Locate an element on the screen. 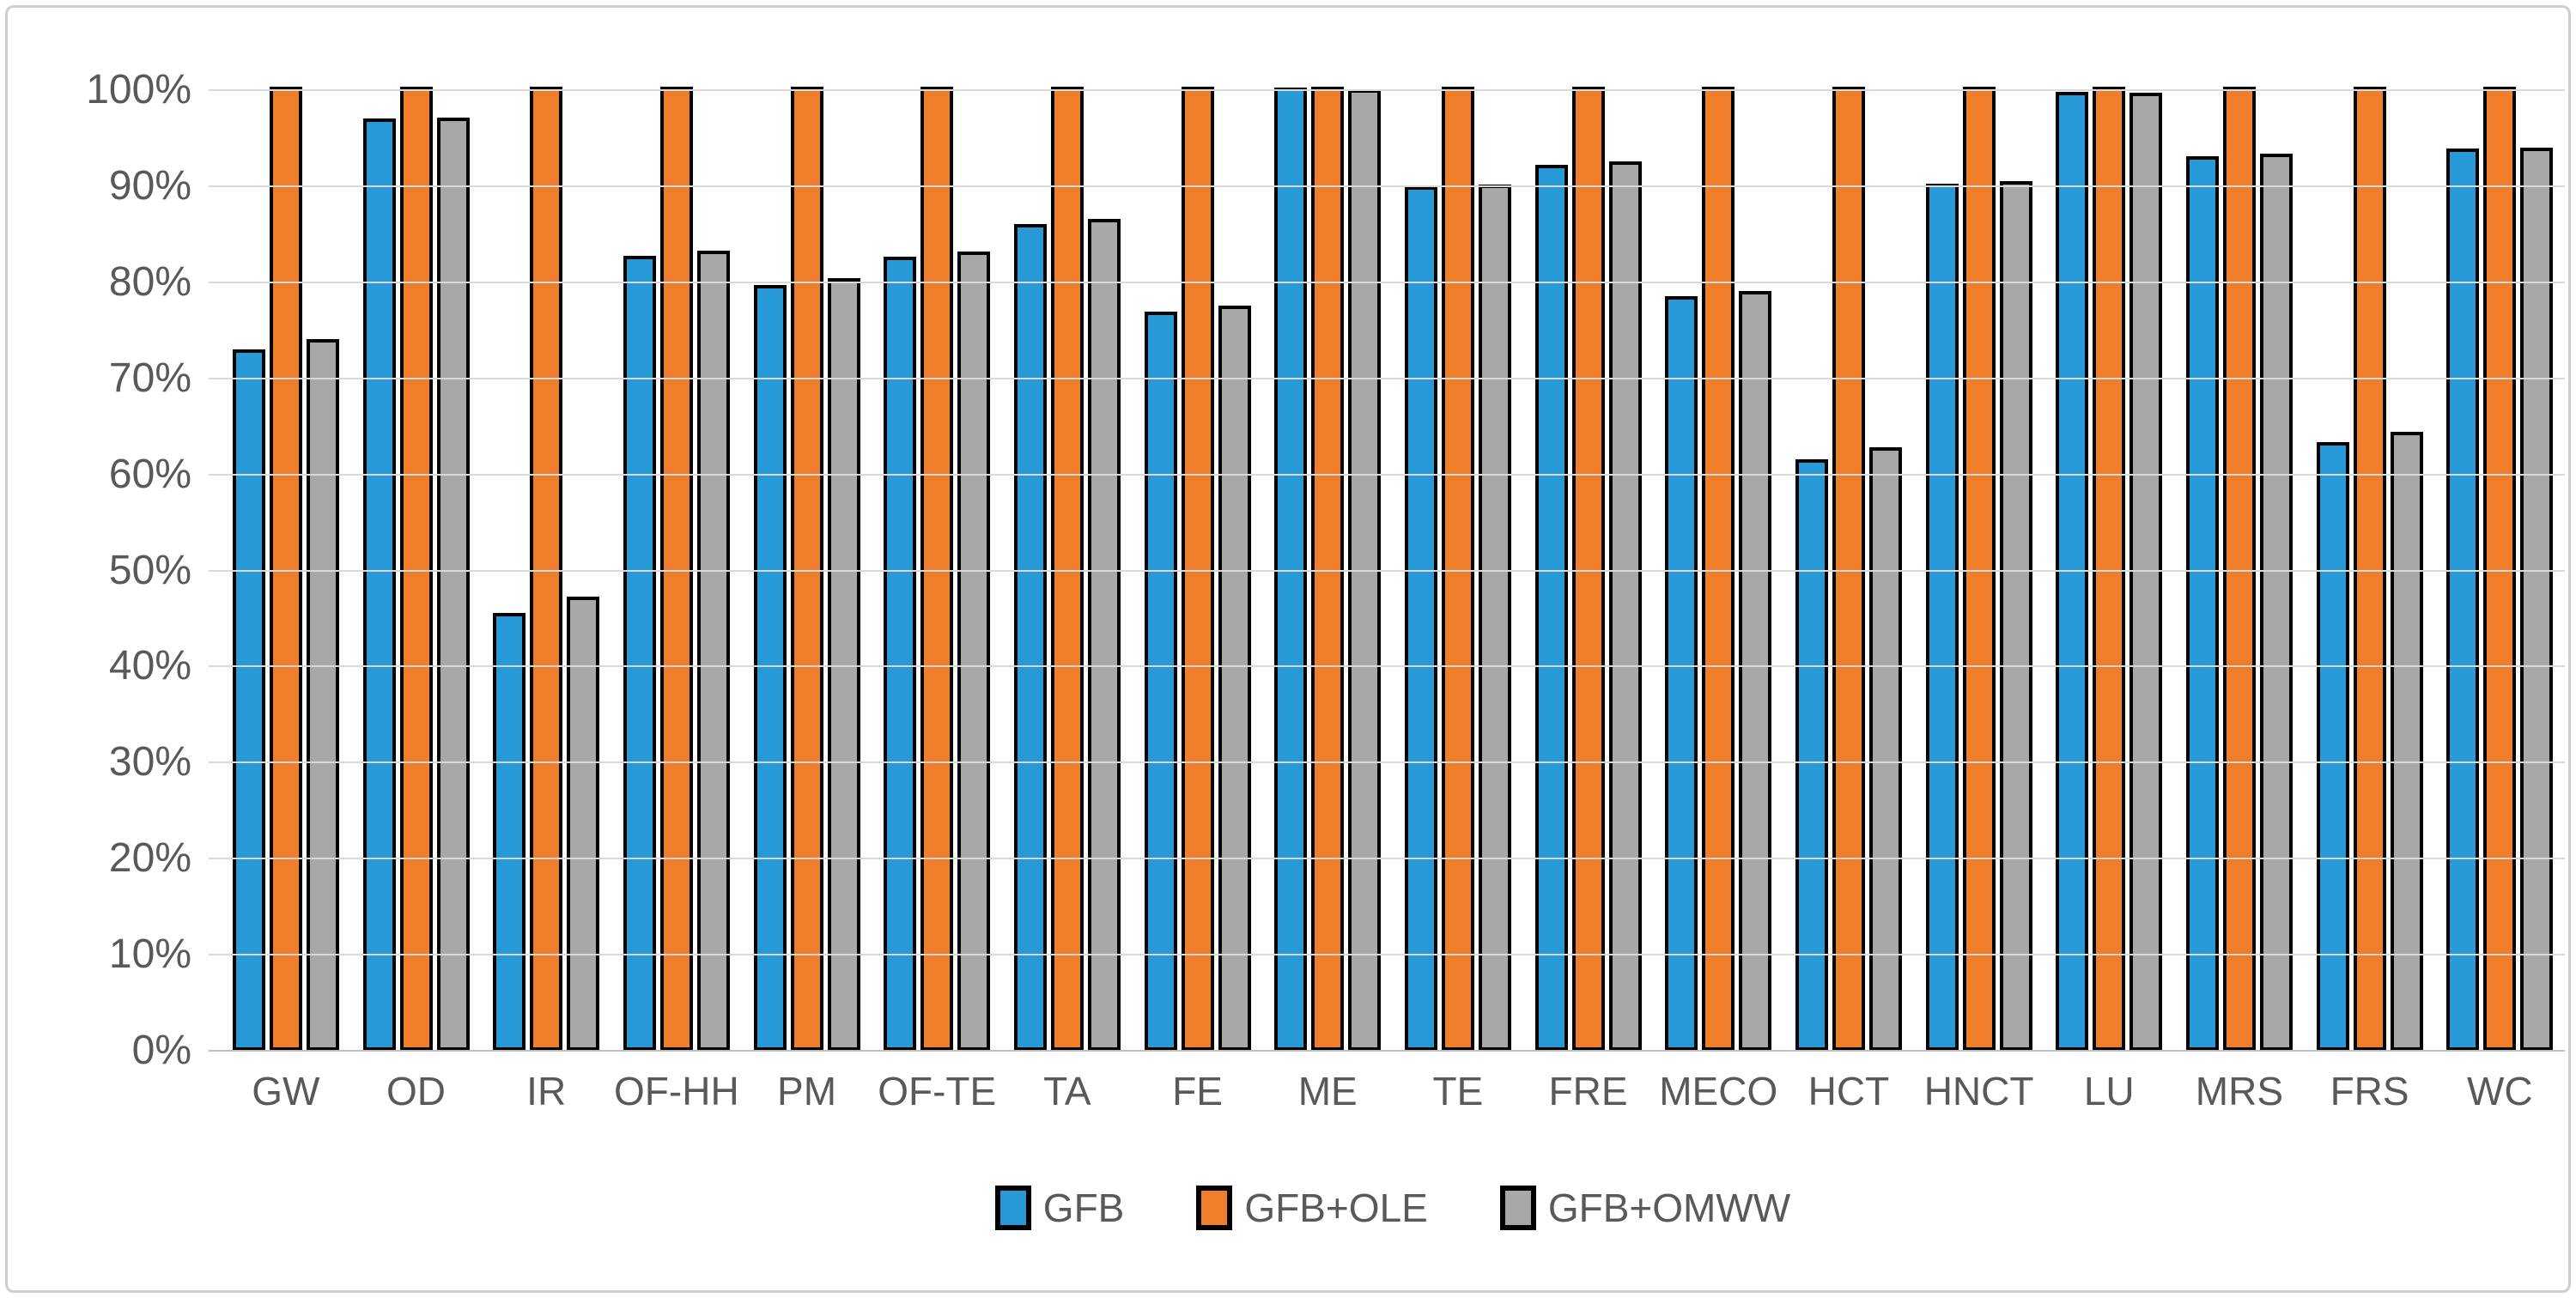  bar-GFB+OMWW-FRE is located at coordinates (1625, 606).